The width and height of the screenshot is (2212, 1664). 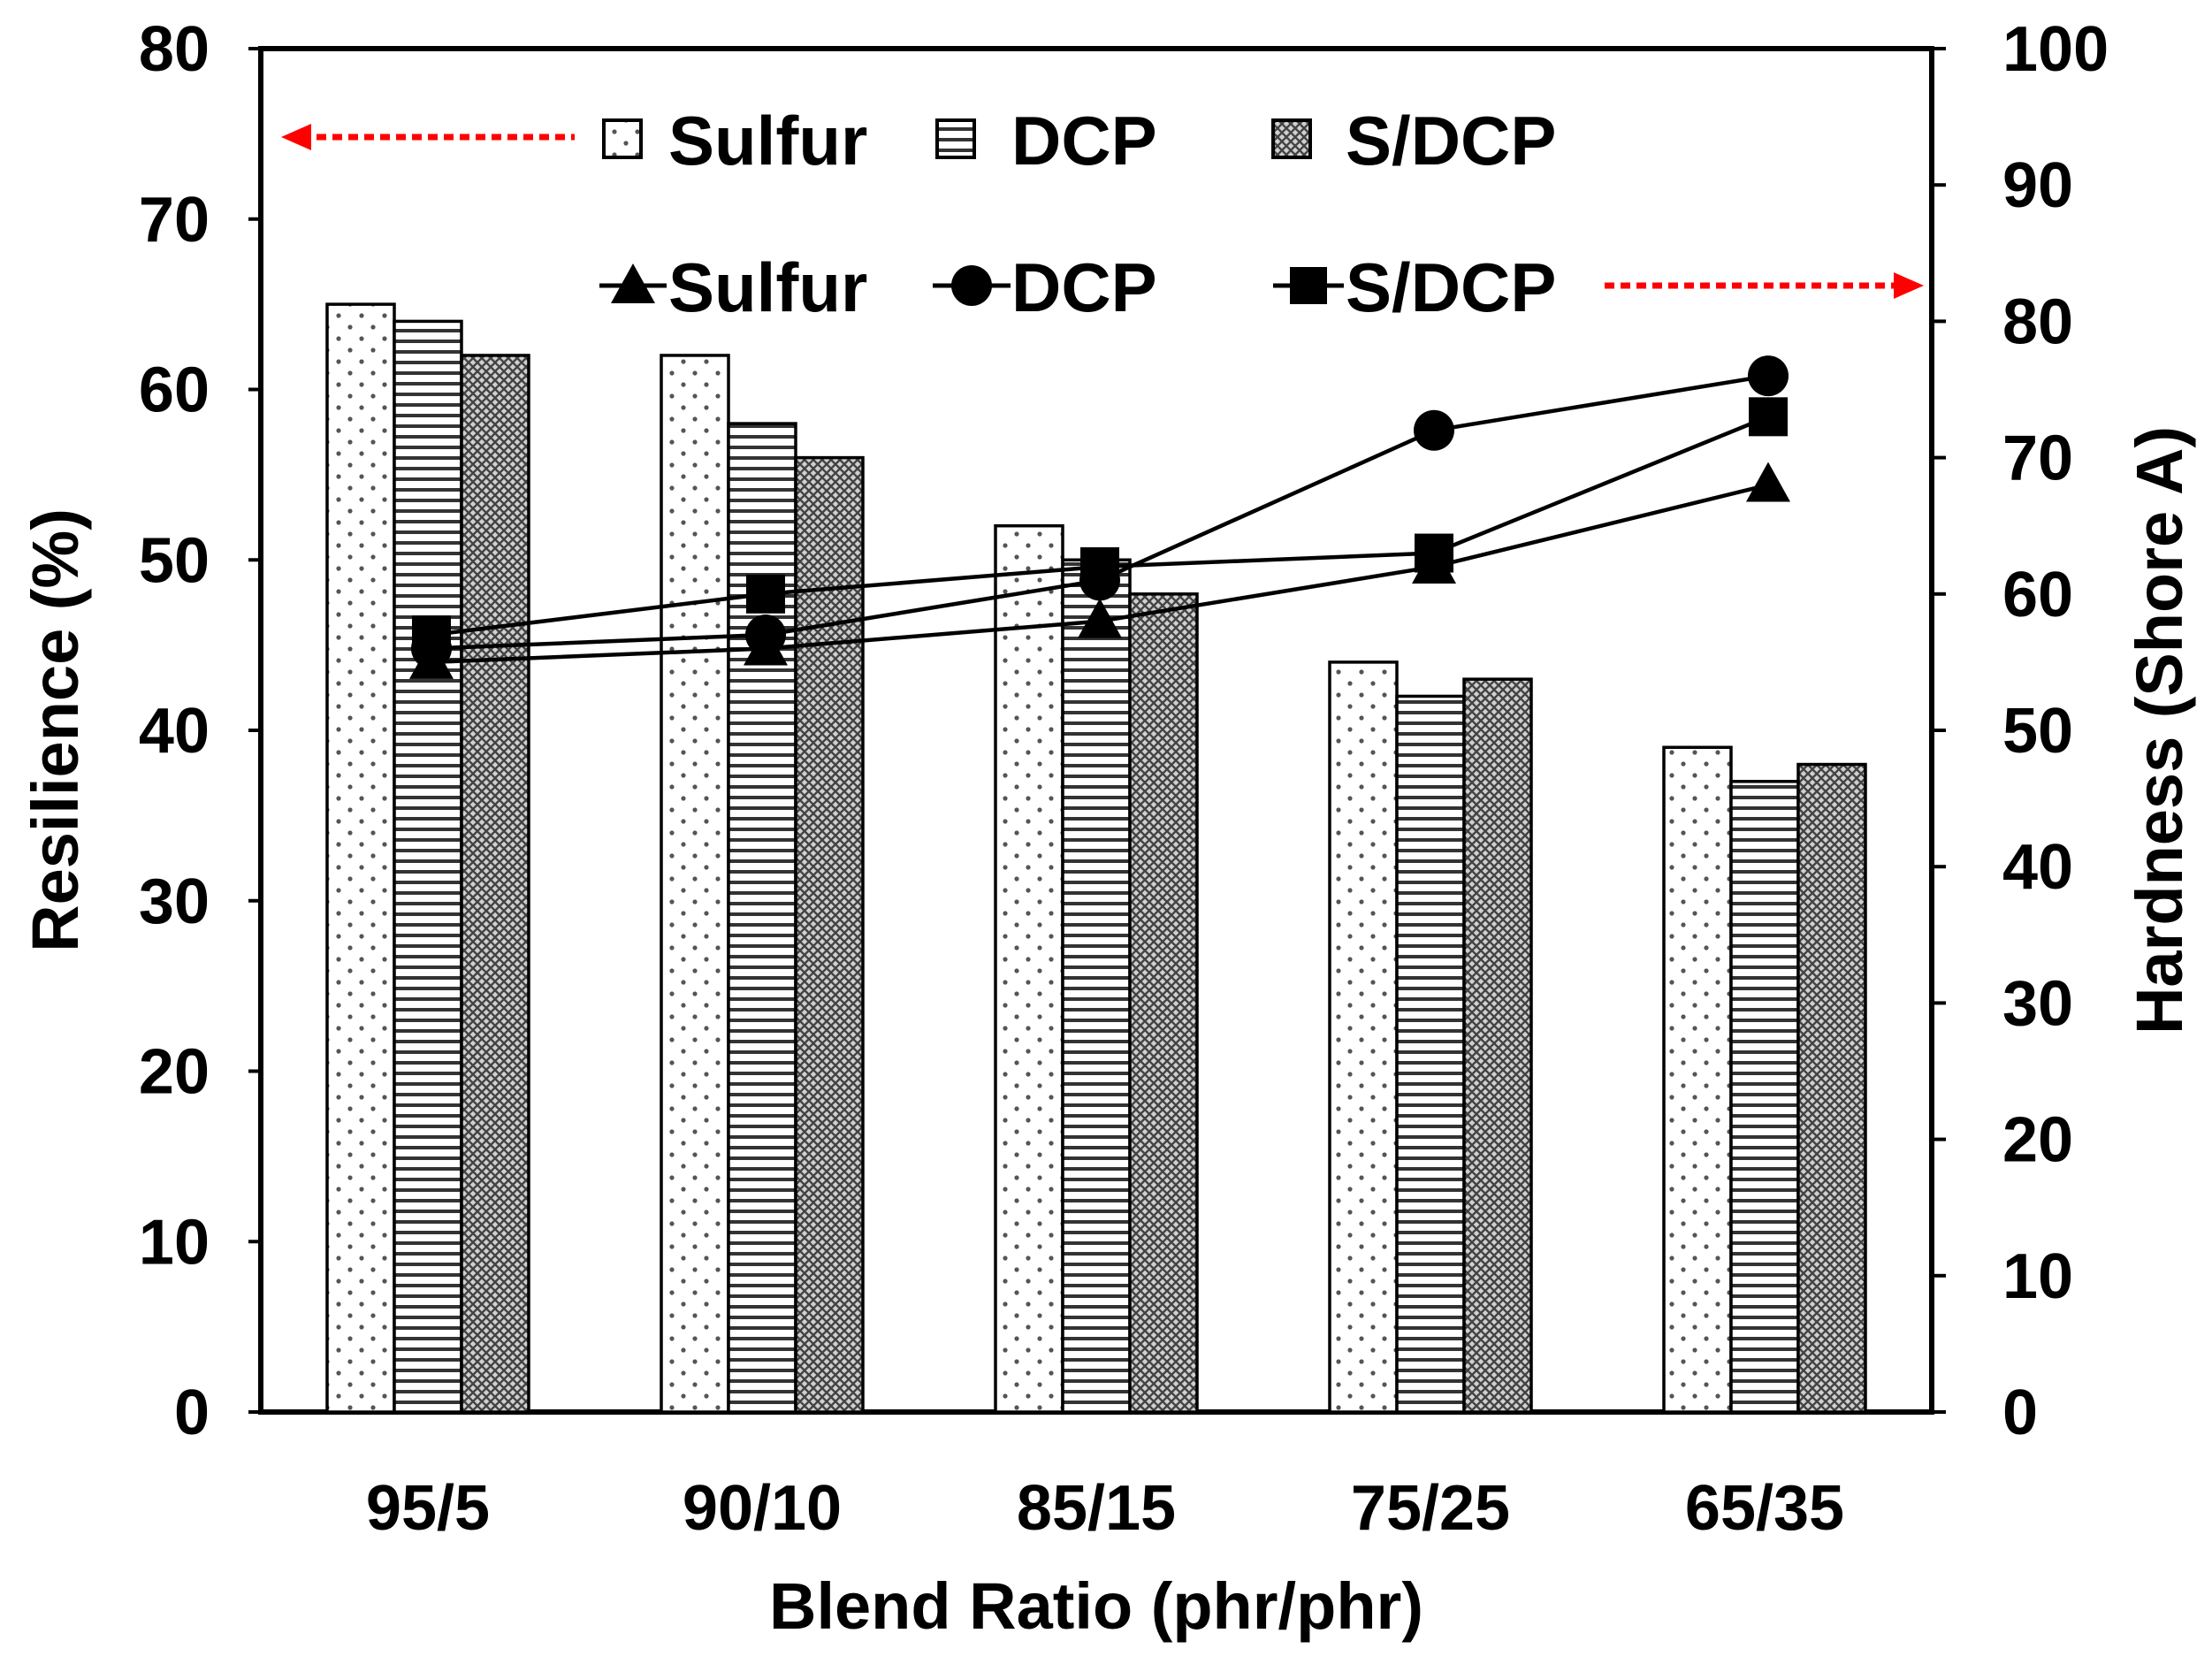 I want to click on legend-swatch-sdcp-bar, so click(x=1291, y=138).